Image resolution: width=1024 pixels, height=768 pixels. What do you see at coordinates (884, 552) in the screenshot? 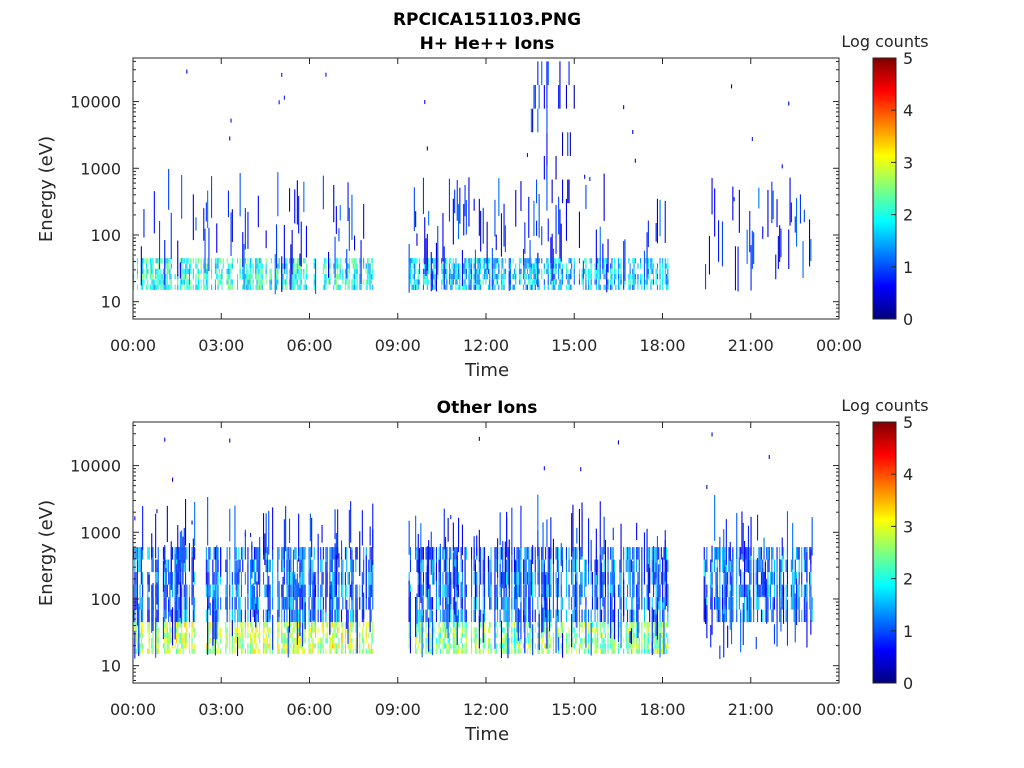
I see `colorbar-gradient` at bounding box center [884, 552].